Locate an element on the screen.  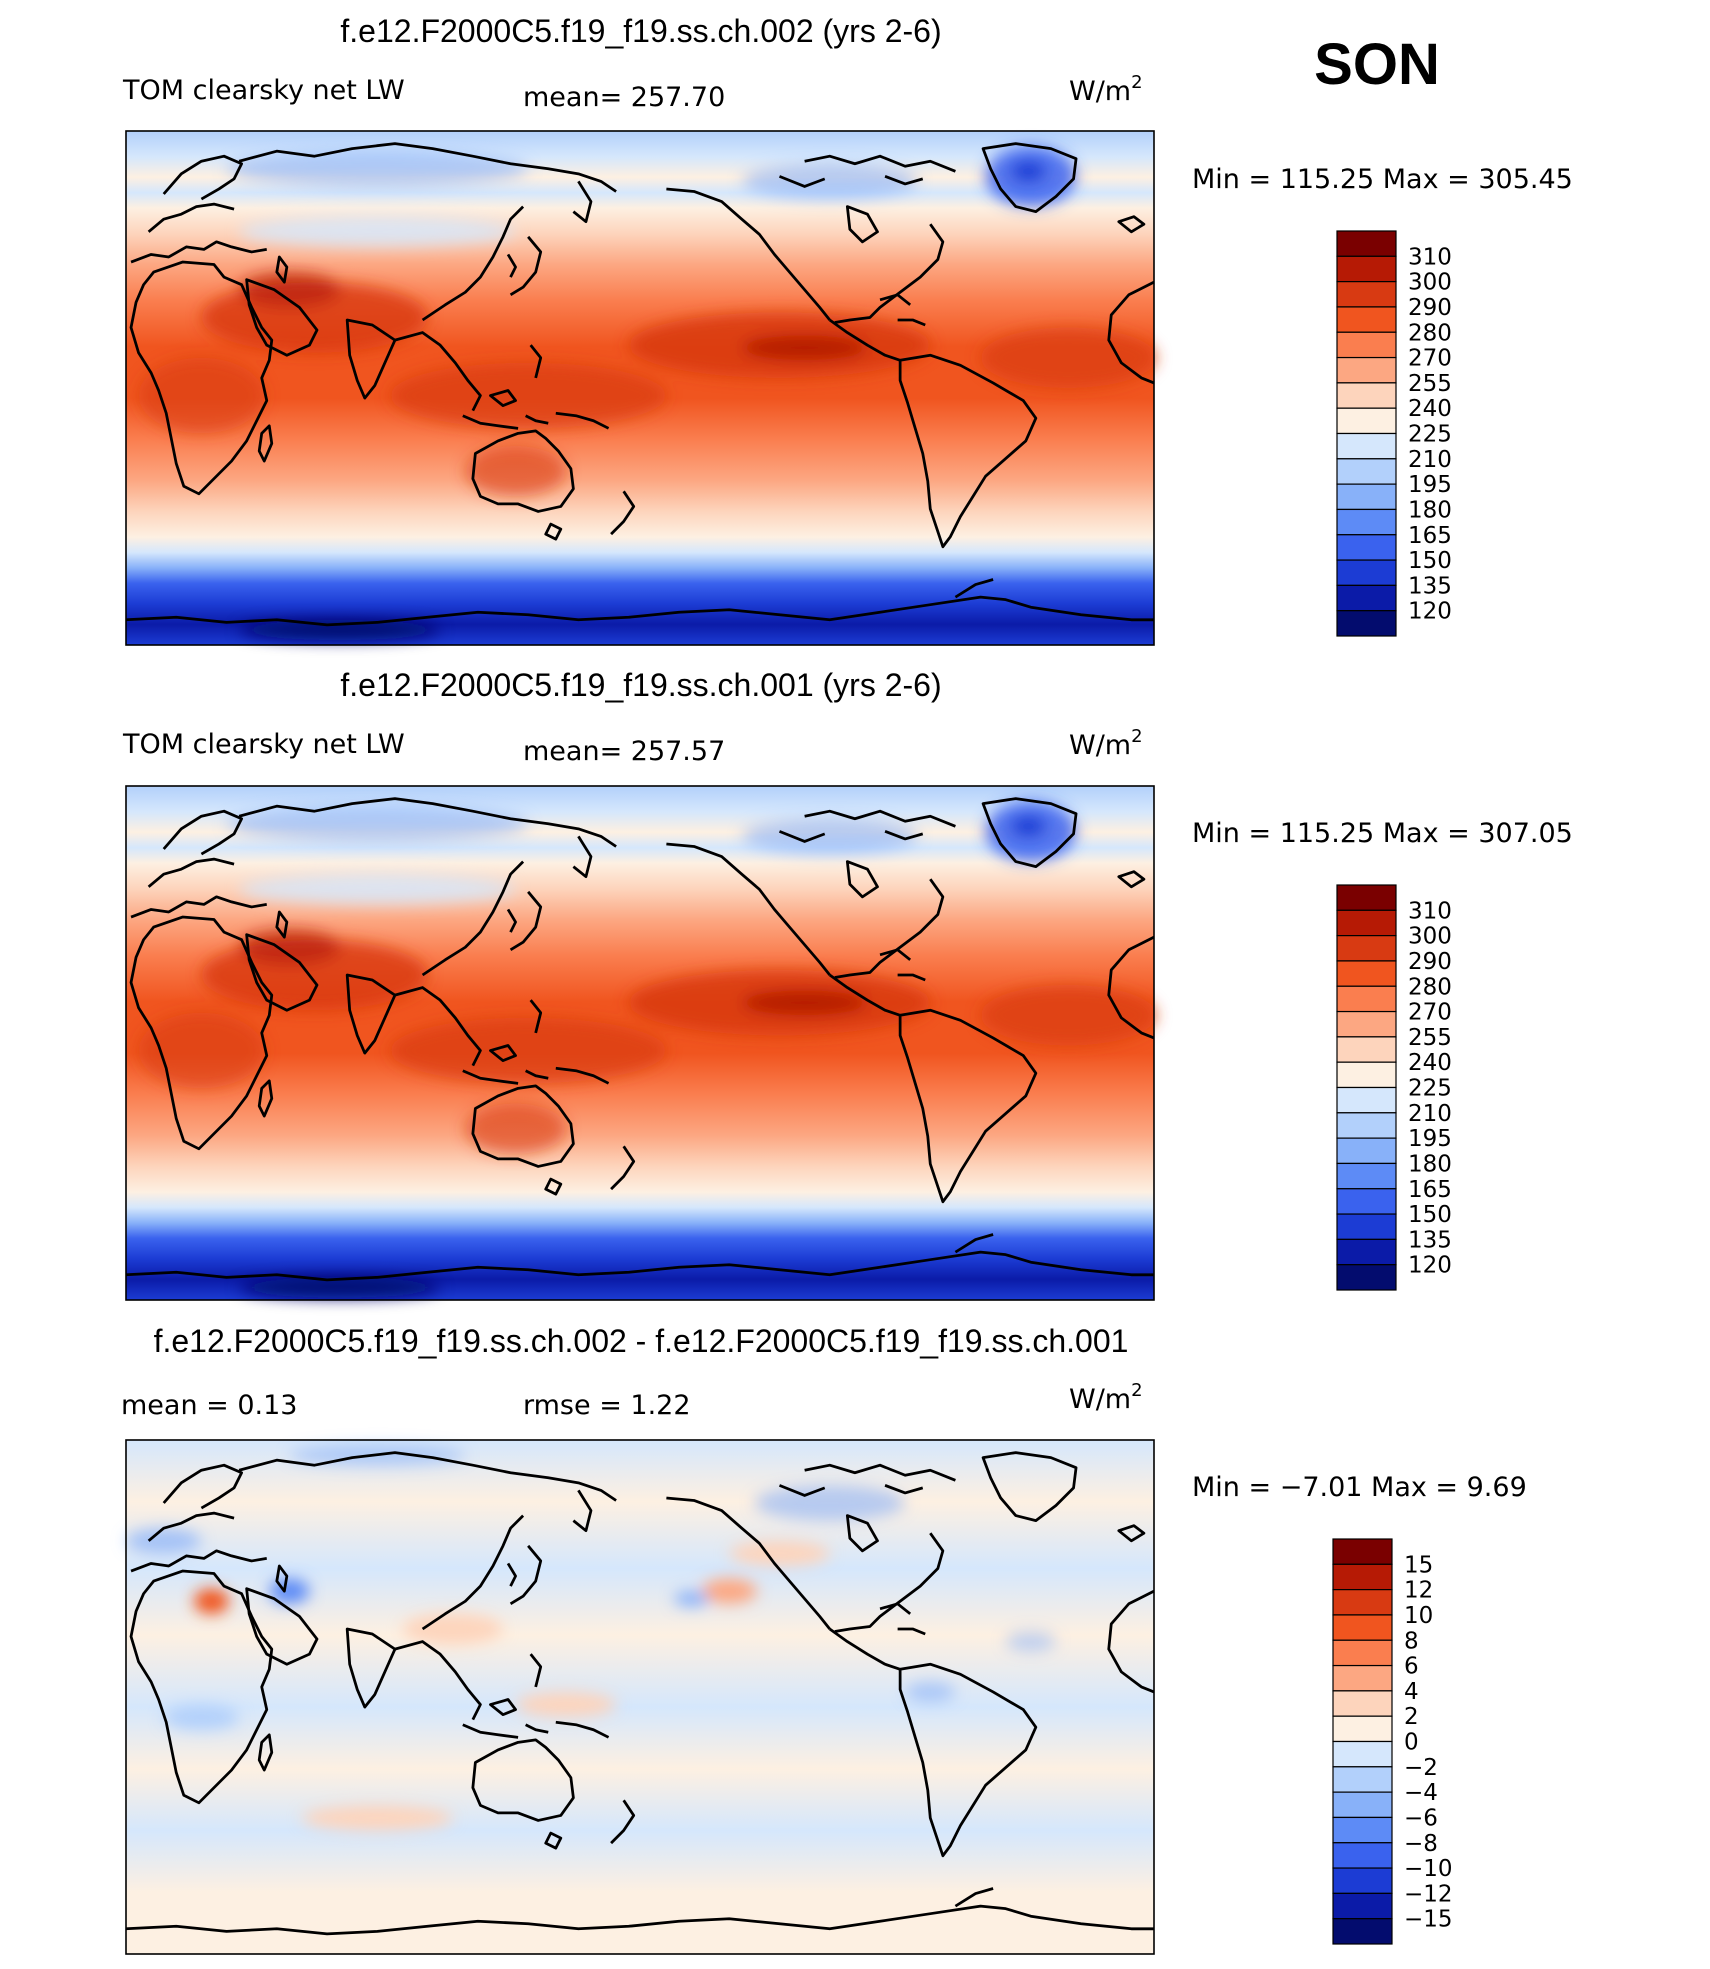
colorbar-tick-label: 0 is located at coordinates (1411, 1743).